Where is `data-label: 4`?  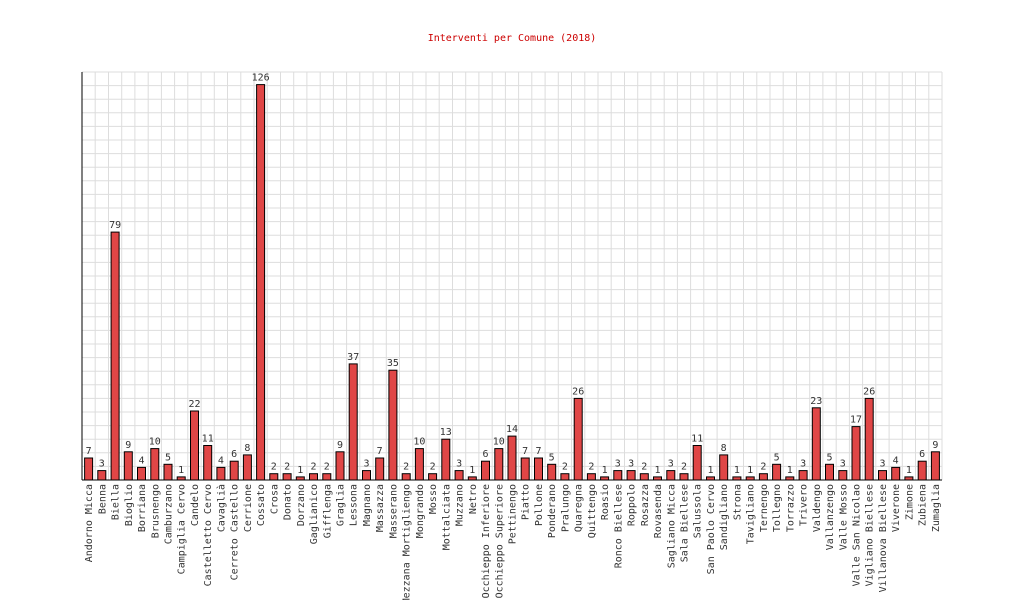
data-label: 4 is located at coordinates (221, 460).